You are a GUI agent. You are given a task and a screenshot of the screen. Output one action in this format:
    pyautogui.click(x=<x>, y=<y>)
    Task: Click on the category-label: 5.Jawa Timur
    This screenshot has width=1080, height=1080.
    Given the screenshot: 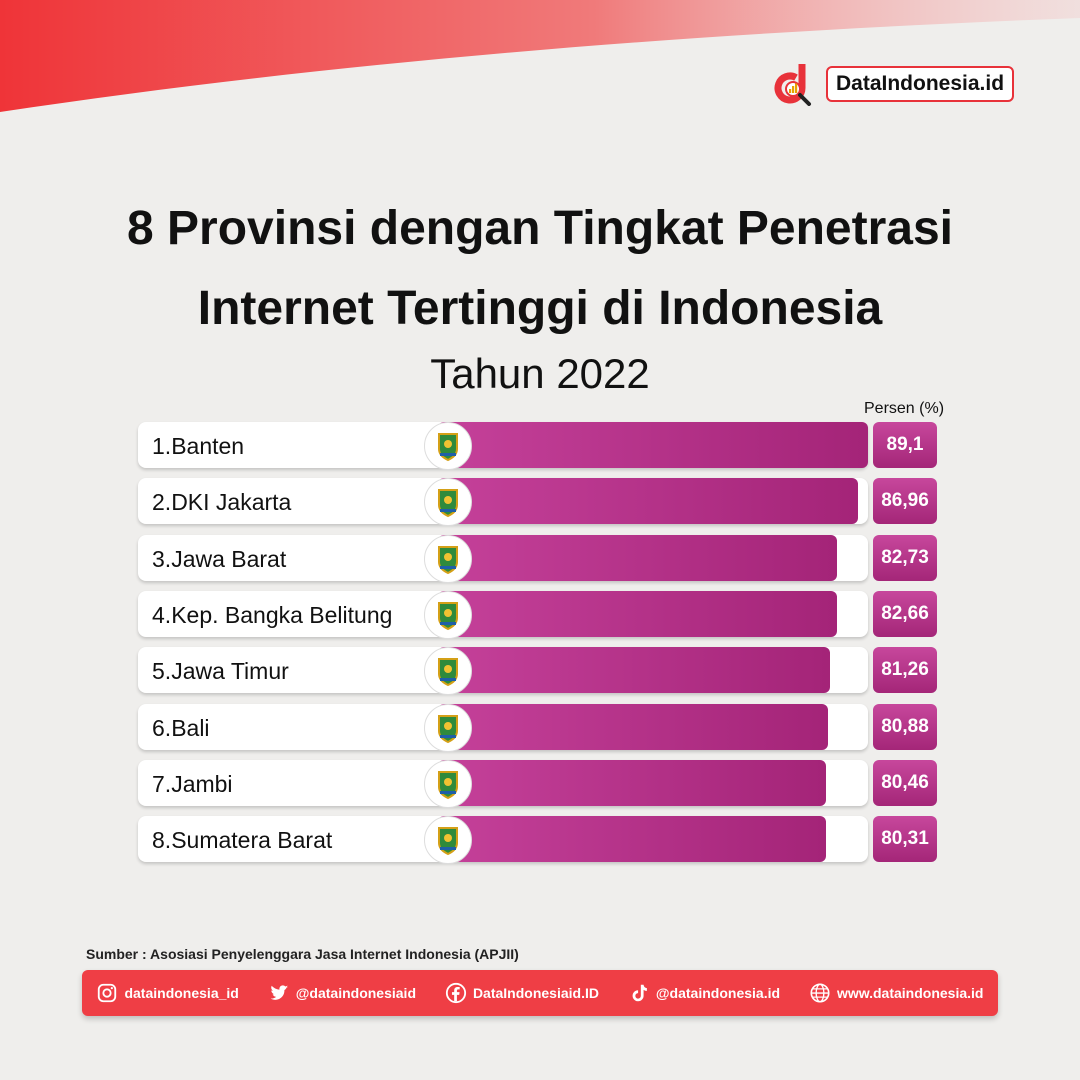 What is the action you would take?
    pyautogui.click(x=220, y=671)
    